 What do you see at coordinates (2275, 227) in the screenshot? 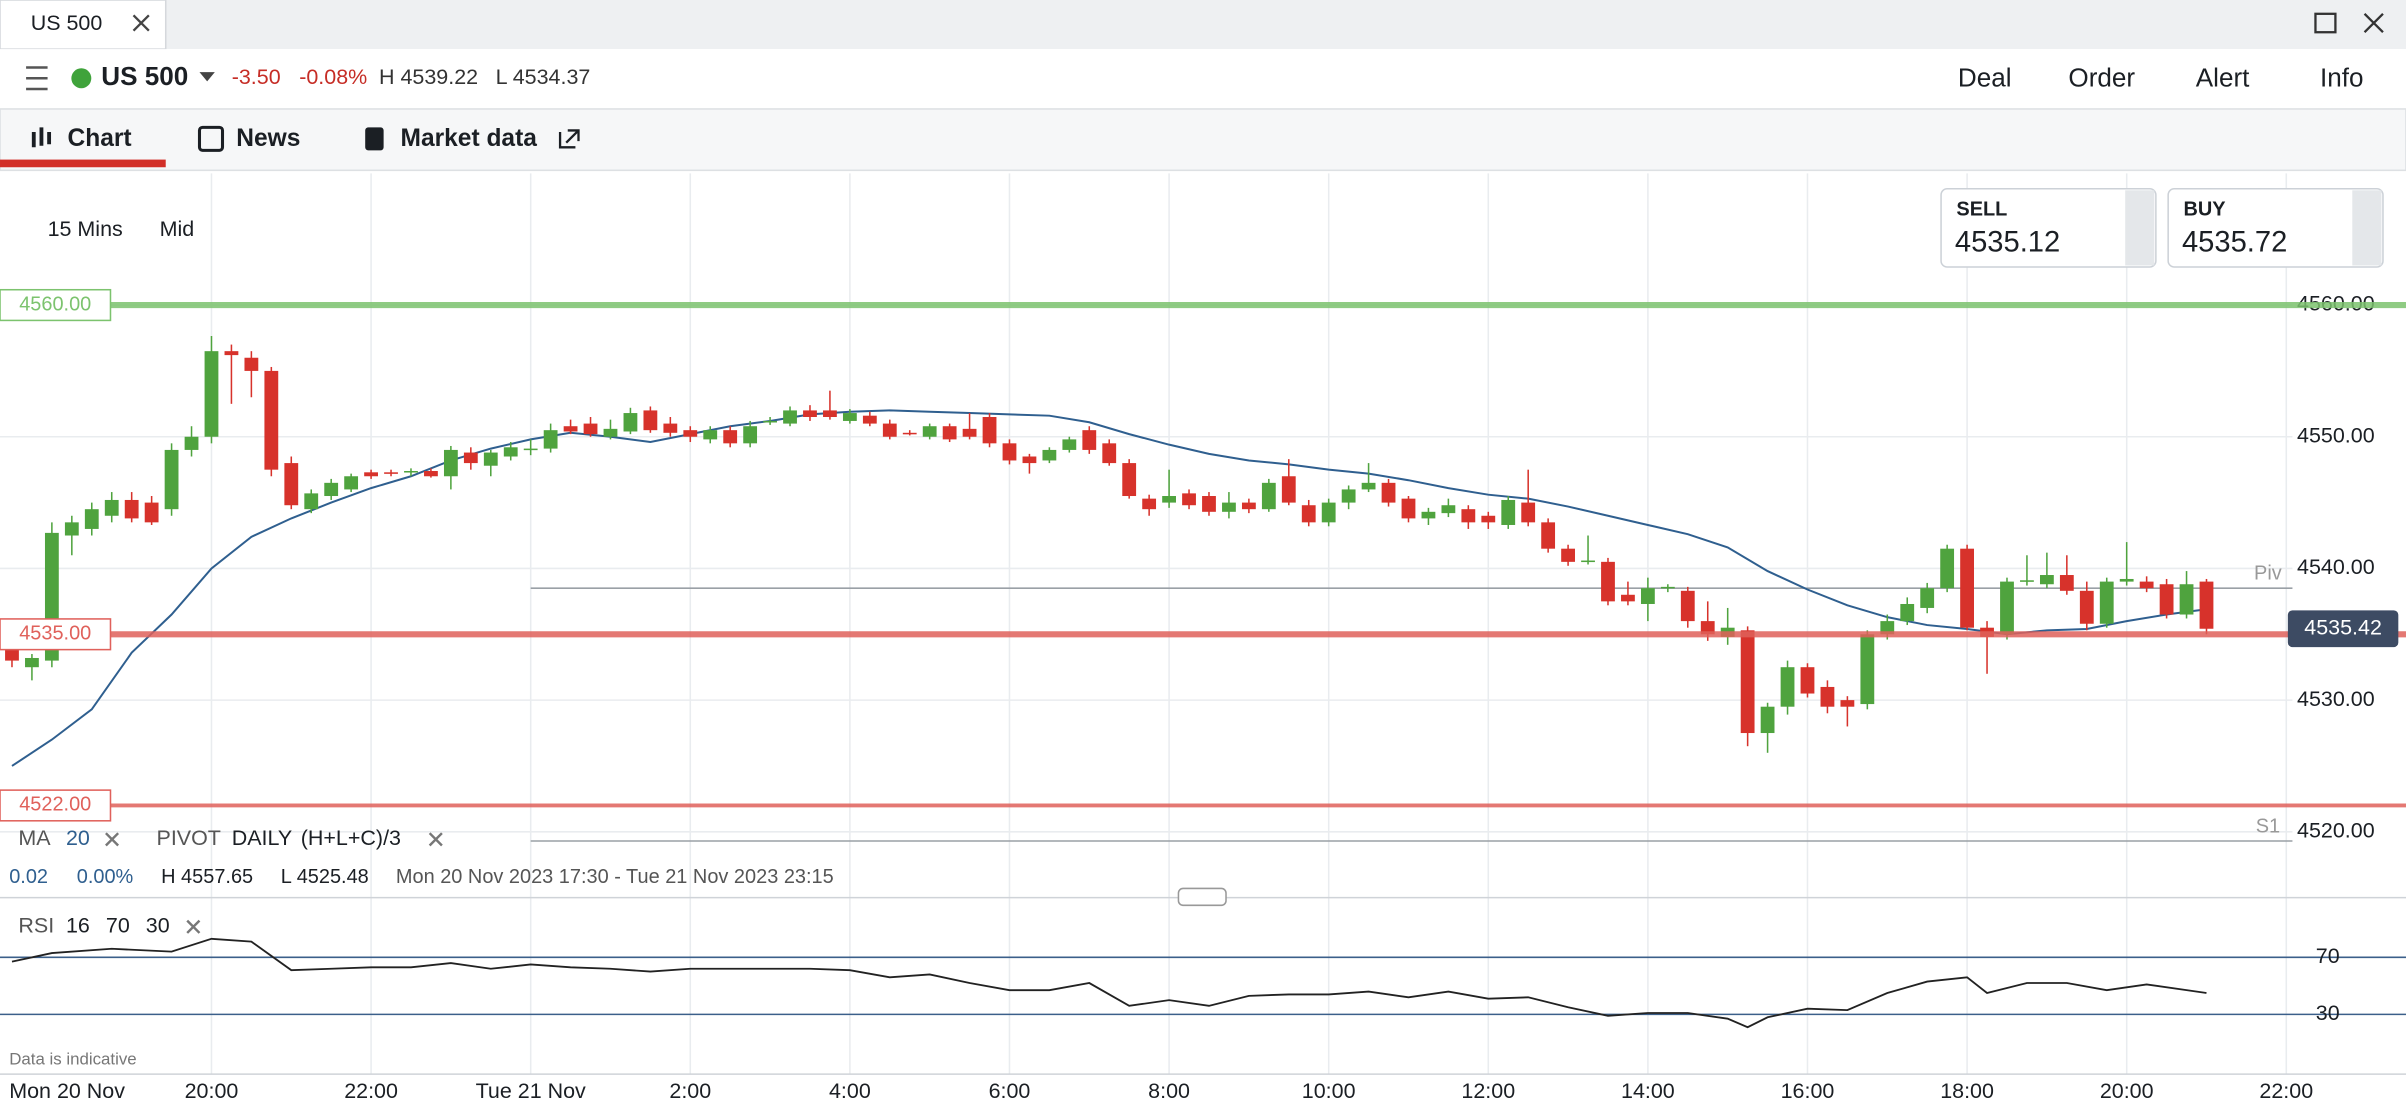
I see `buy-button` at bounding box center [2275, 227].